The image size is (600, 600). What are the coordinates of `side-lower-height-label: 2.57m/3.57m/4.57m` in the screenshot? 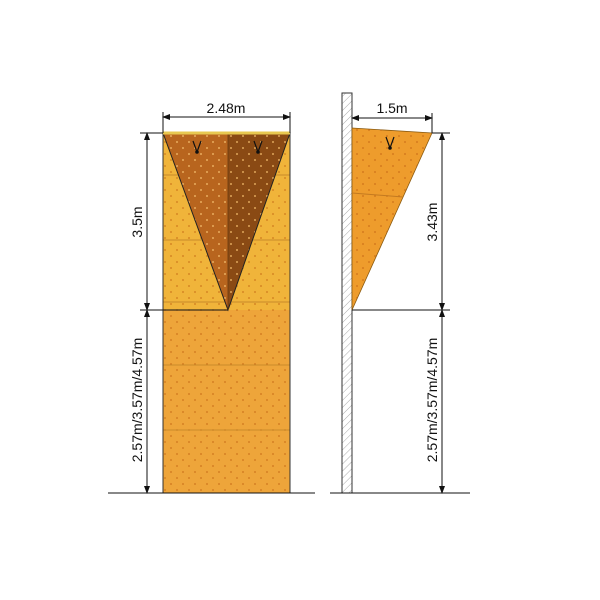 It's located at (432, 400).